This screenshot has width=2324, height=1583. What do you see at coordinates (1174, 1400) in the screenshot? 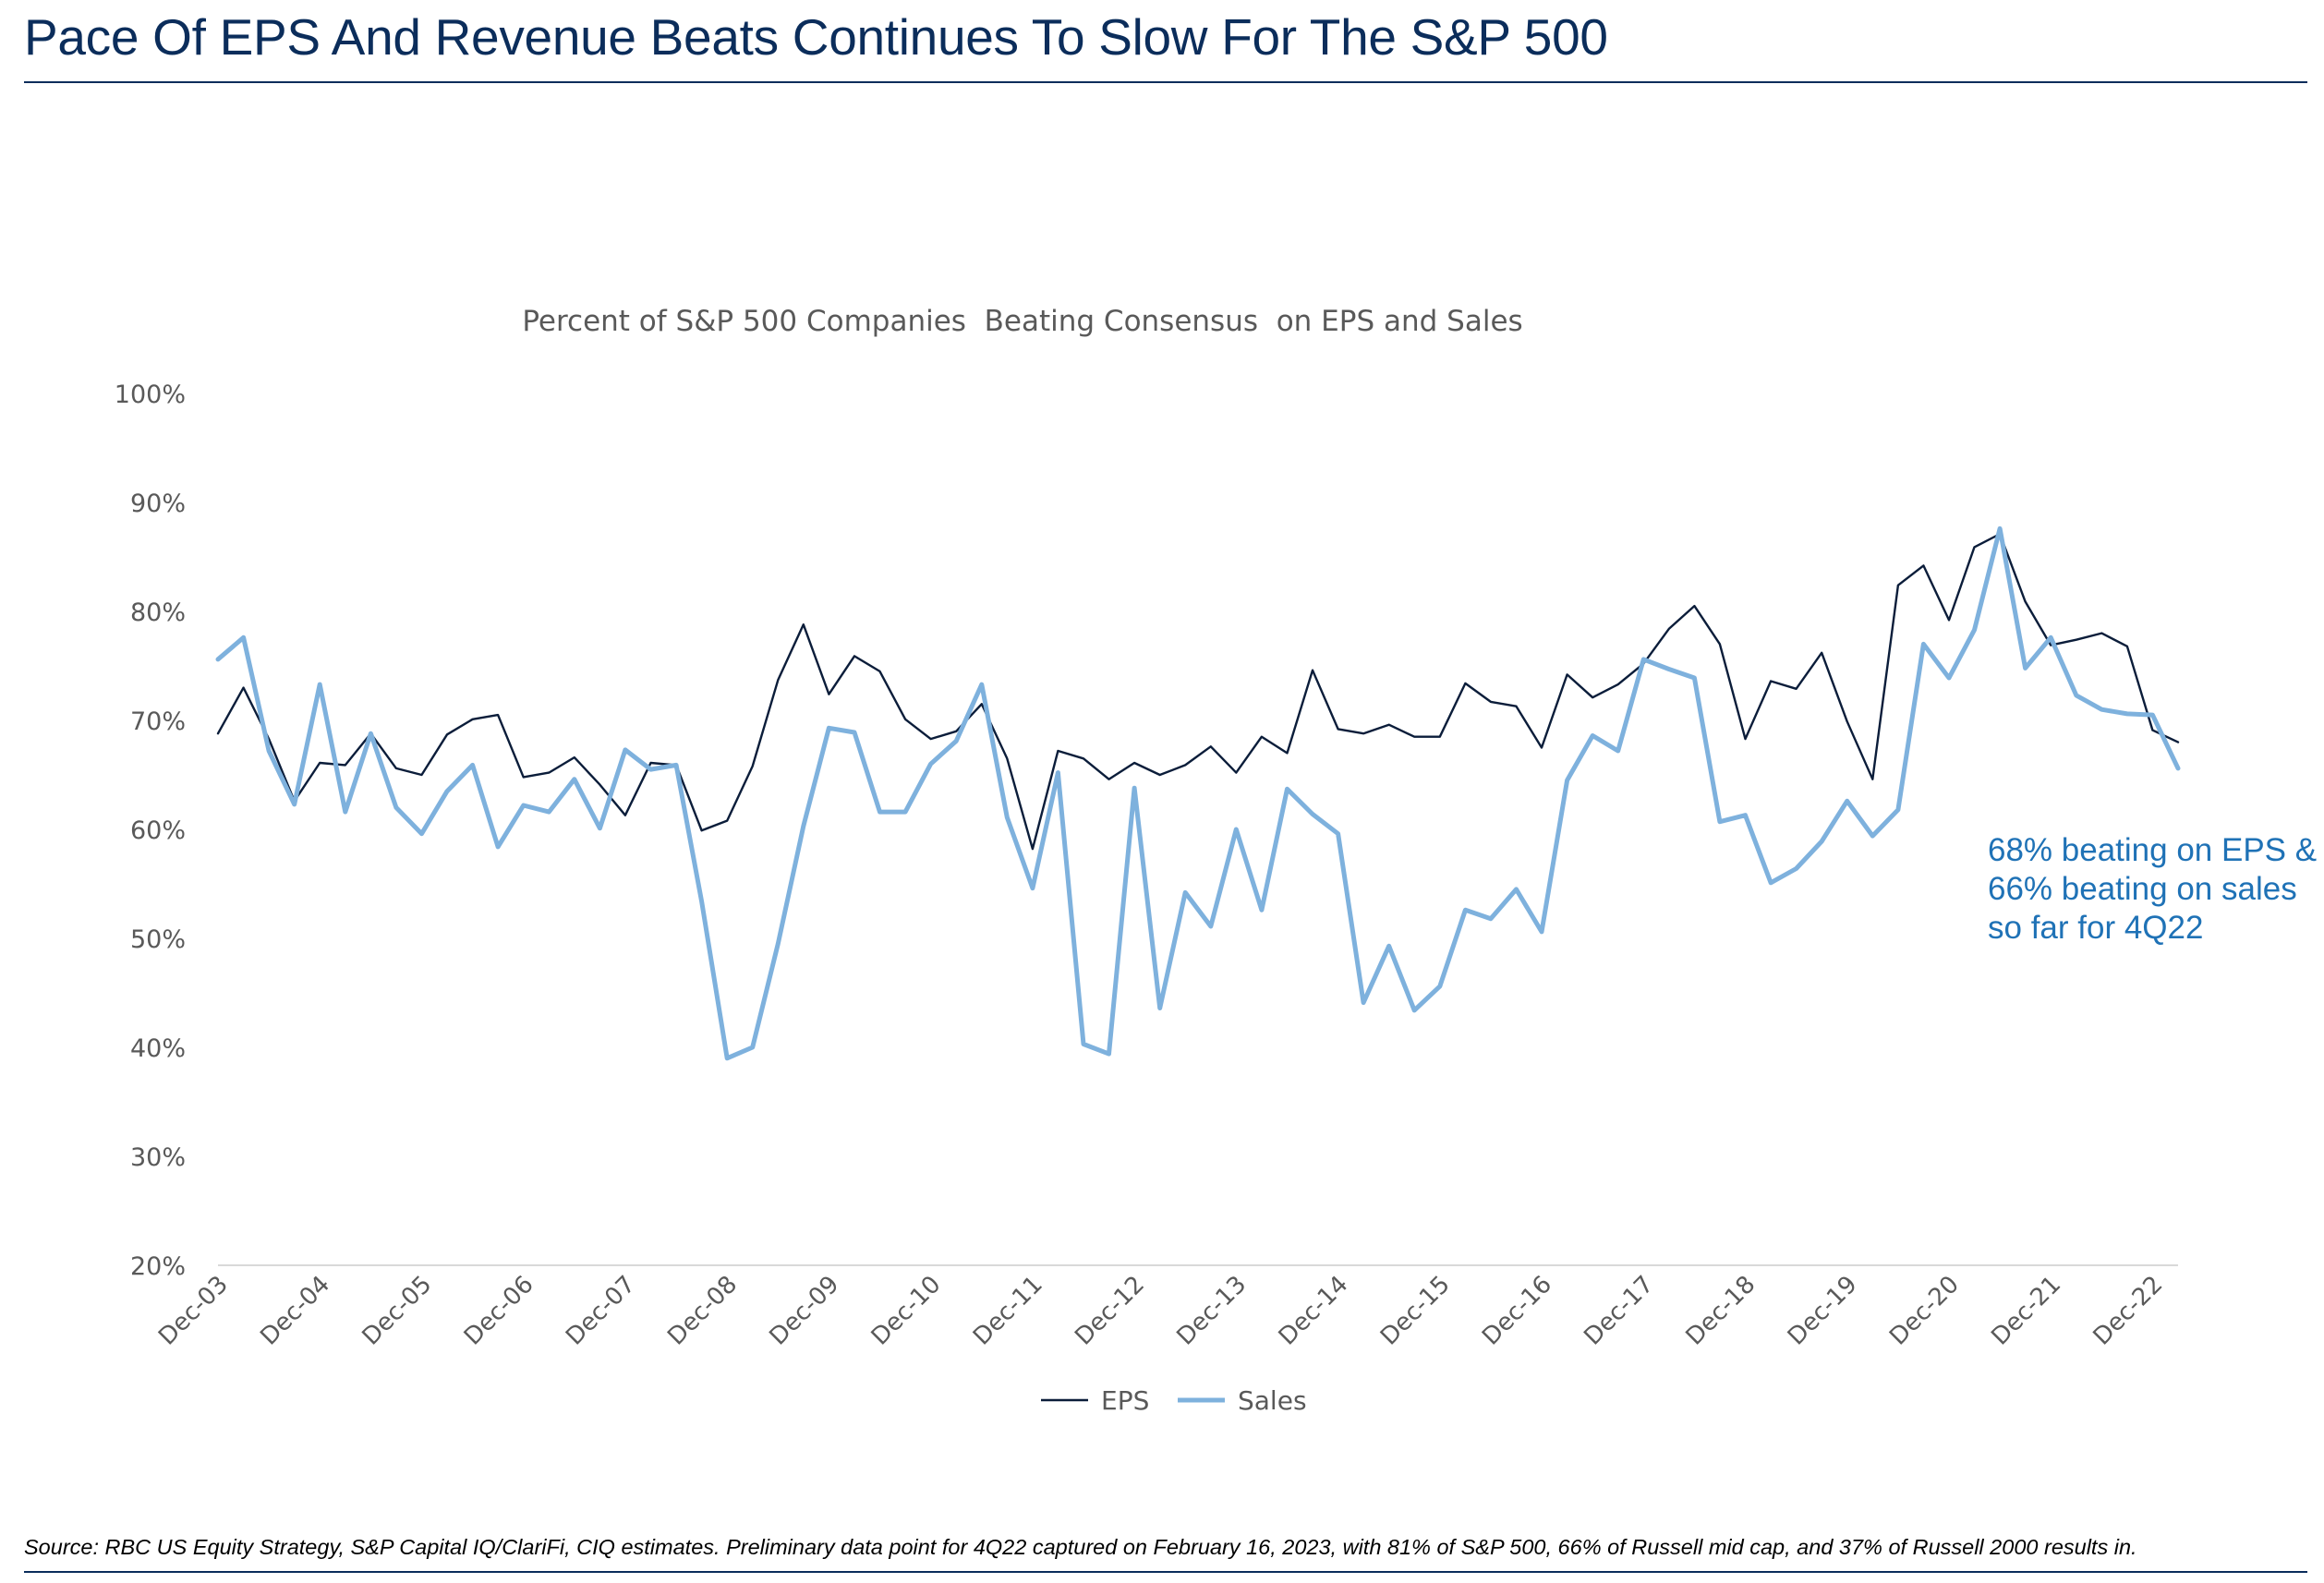
I see `legend: EPS Sales` at bounding box center [1174, 1400].